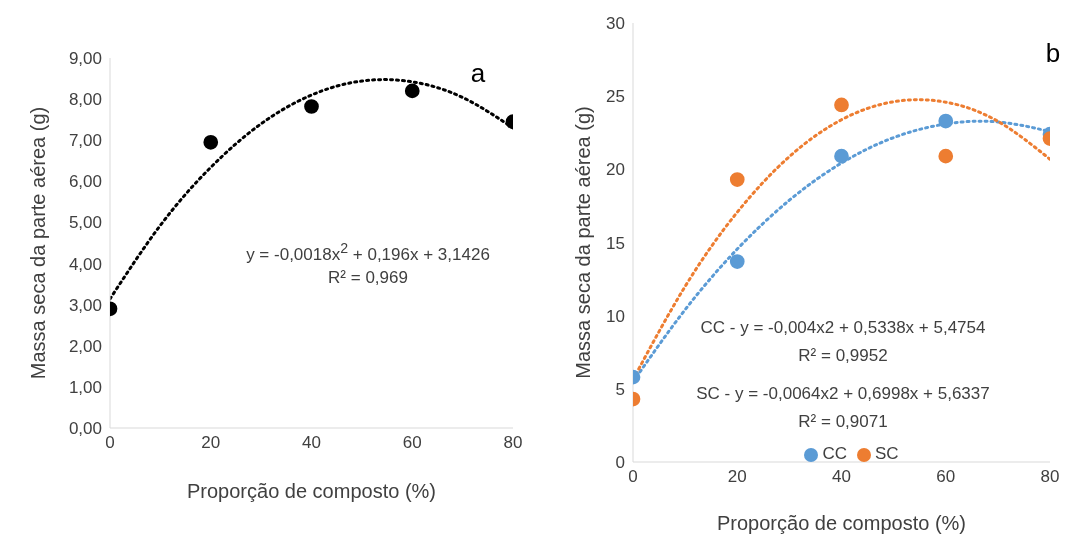 This screenshot has height=550, width=1088. I want to click on y-tick-label: 7,00, so click(85, 141).